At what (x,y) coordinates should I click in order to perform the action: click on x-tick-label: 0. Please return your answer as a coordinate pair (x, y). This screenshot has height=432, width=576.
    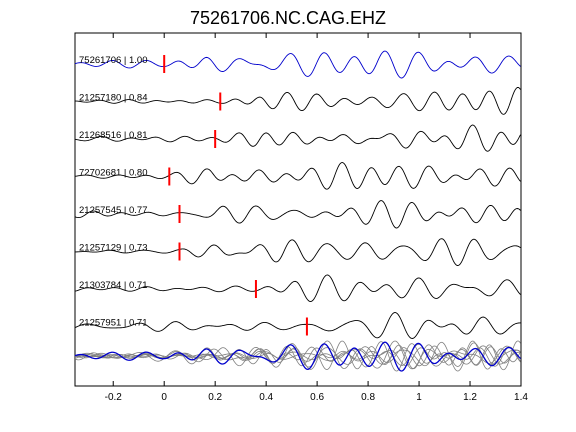
    Looking at the image, I should click on (164, 397).